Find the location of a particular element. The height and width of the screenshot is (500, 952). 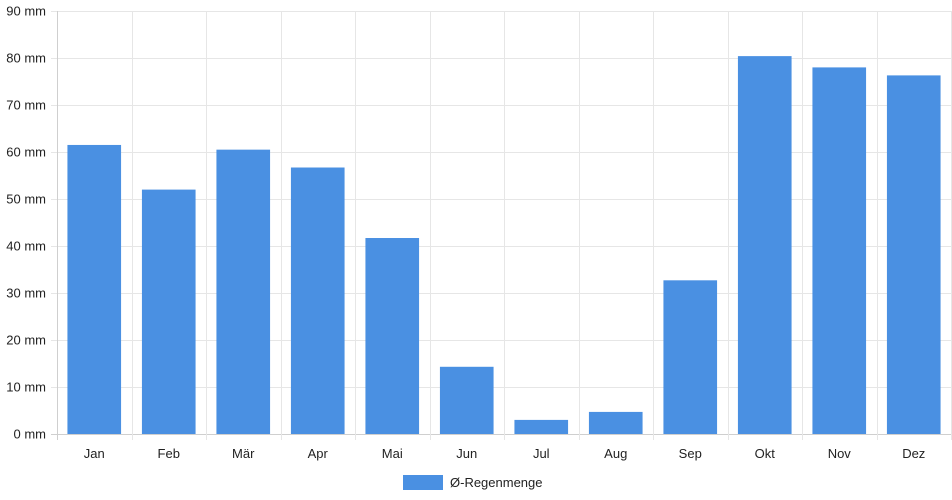

bar-jan is located at coordinates (94, 289).